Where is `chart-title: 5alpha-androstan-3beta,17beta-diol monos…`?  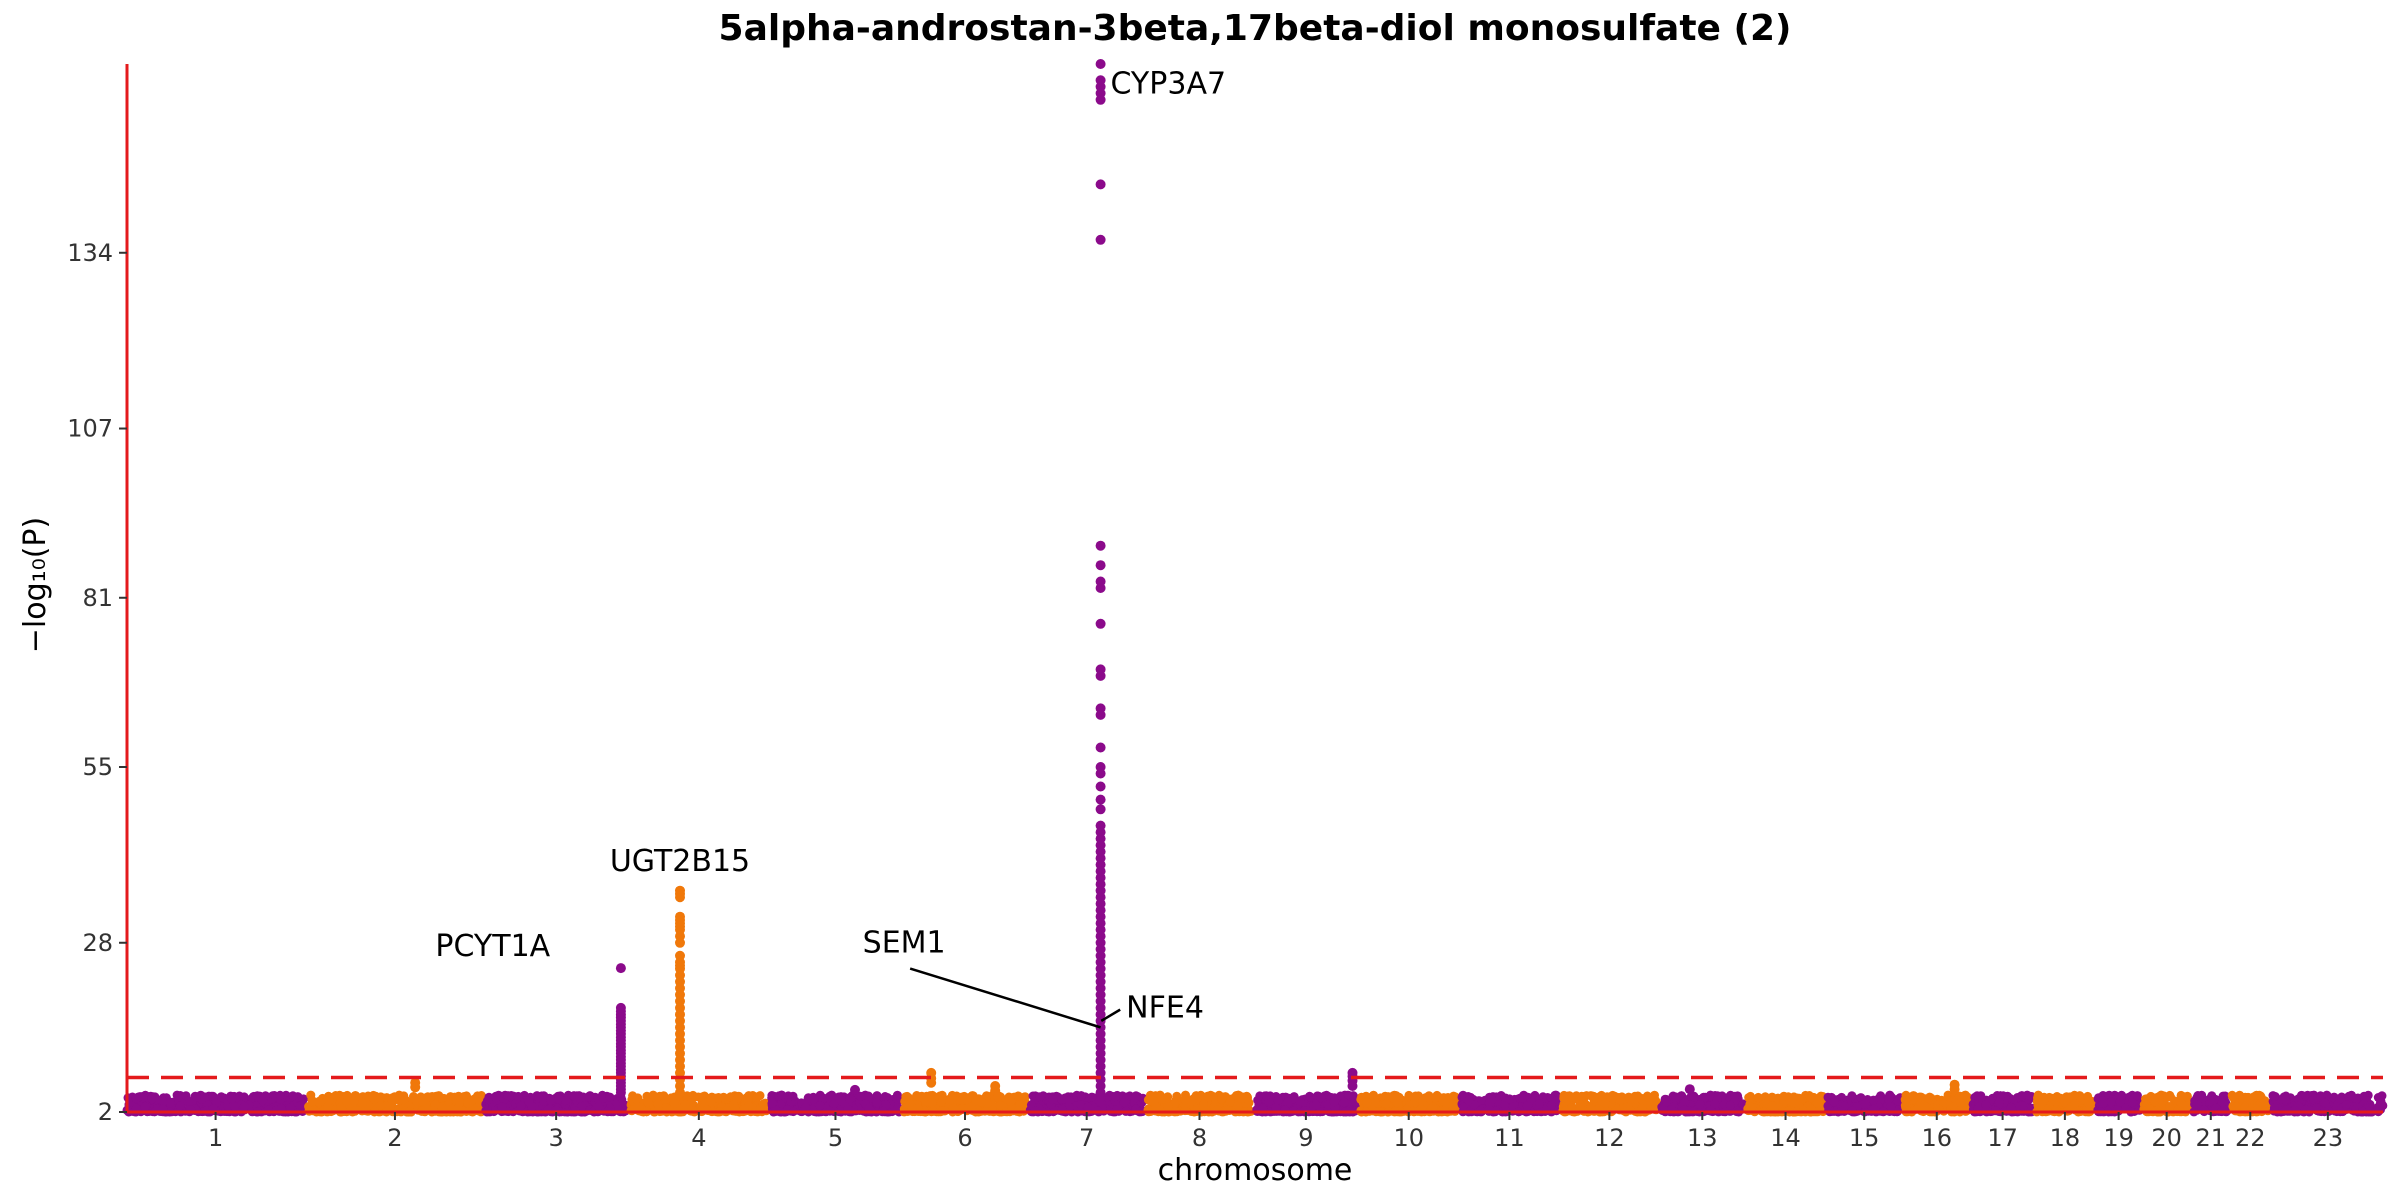 chart-title: 5alpha-androstan-3beta,17beta-diol monos… is located at coordinates (1255, 28).